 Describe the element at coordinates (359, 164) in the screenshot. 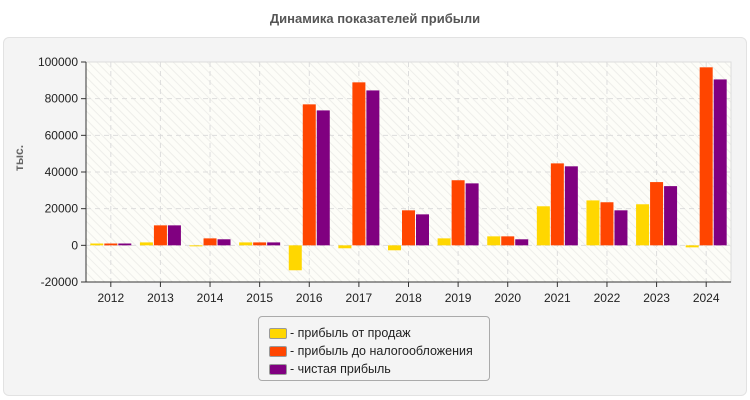

I see `bar-2017-s1` at that location.